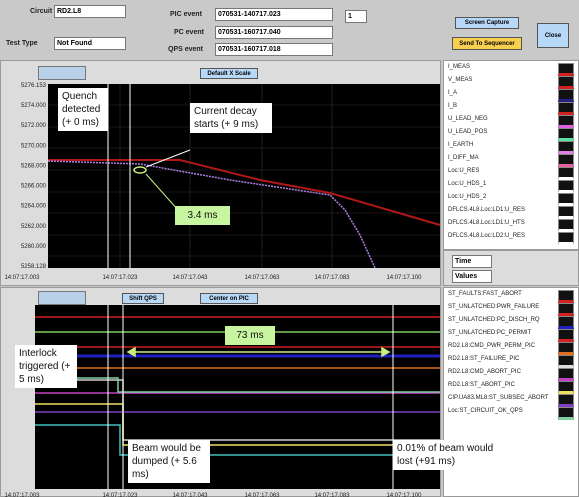  What do you see at coordinates (511, 198) in the screenshot?
I see `legend-entry: Loc:U_HDS_2` at bounding box center [511, 198].